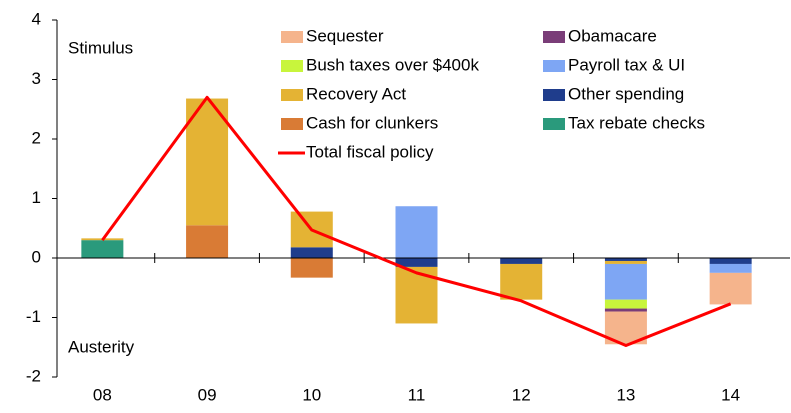 Image resolution: width=791 pixels, height=413 pixels. I want to click on legend-label: Recovery Act, so click(356, 93).